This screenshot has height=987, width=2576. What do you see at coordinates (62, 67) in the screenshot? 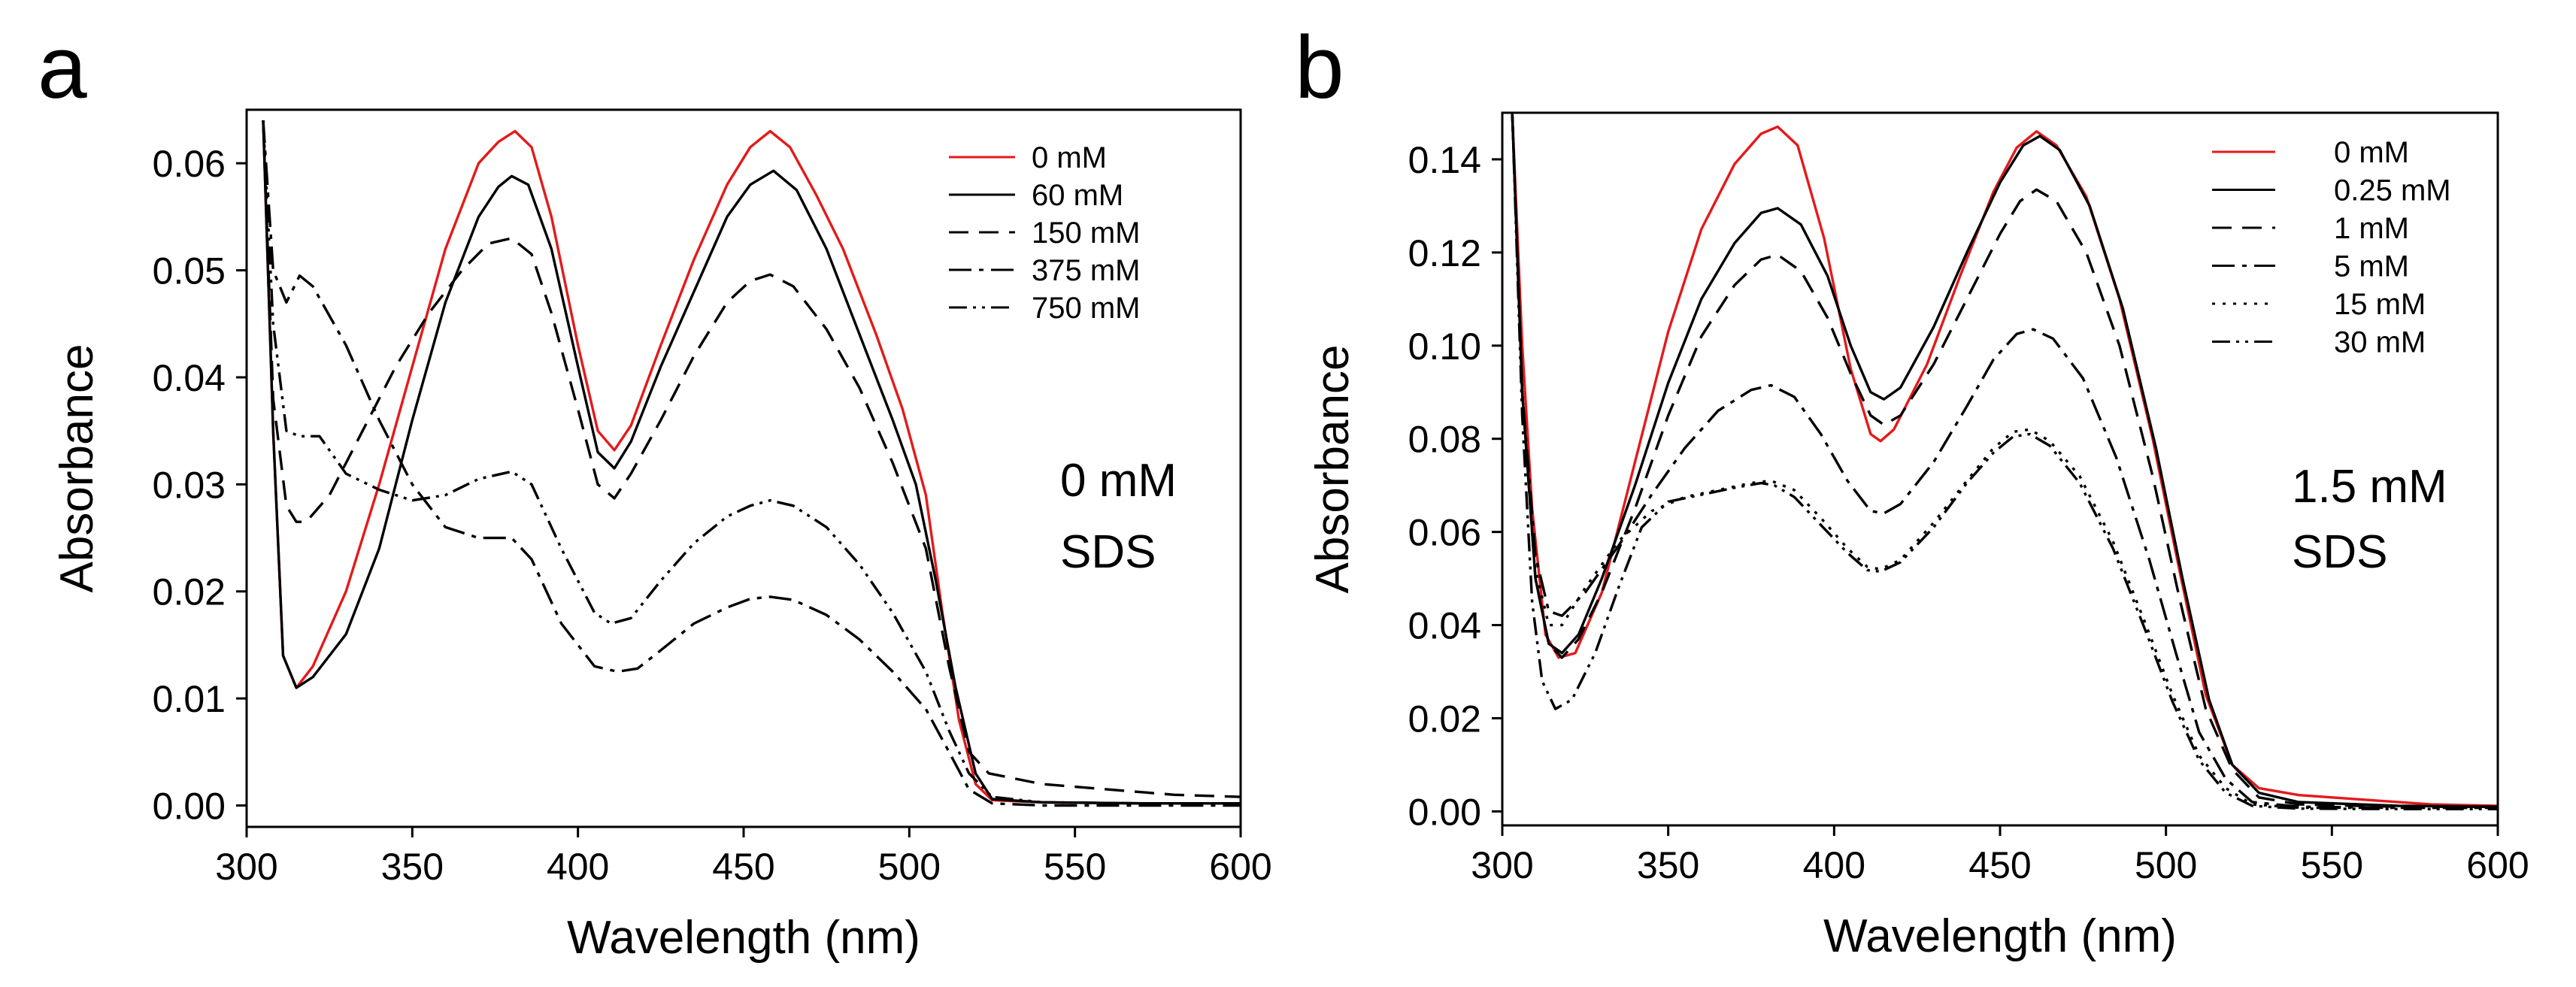
I see `panel-letter: a` at bounding box center [62, 67].